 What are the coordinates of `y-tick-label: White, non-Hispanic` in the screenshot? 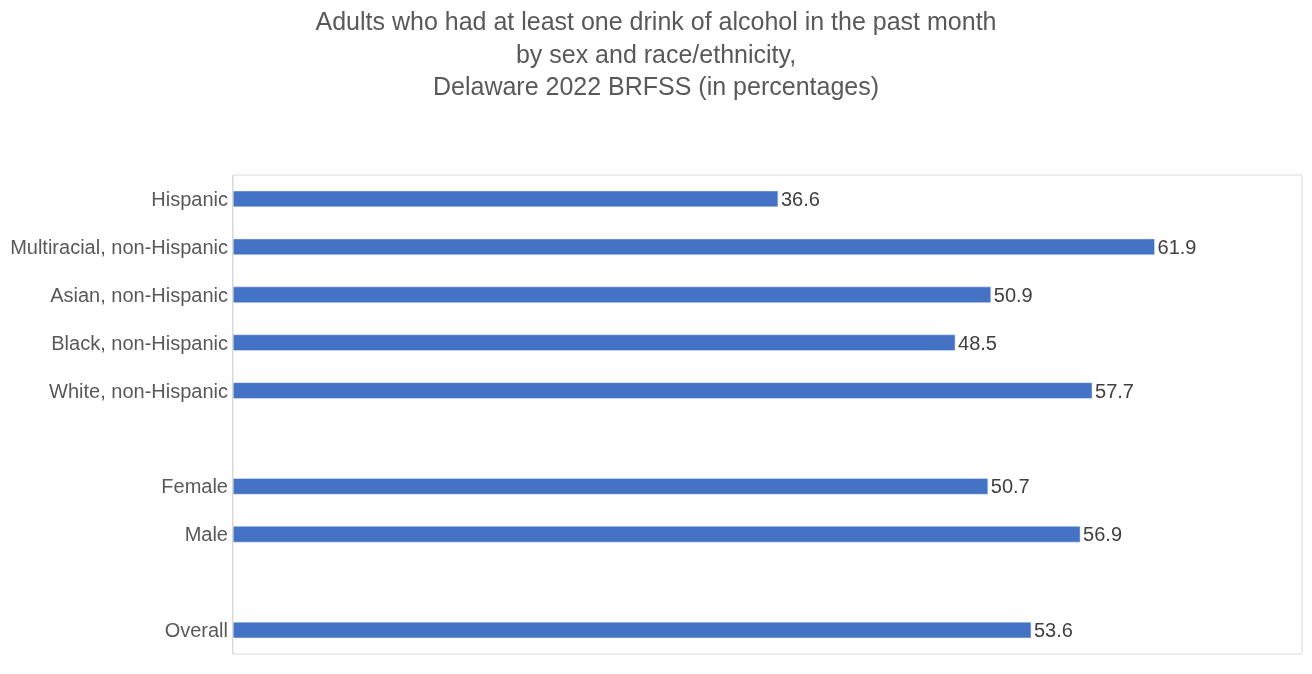 It's located at (138, 390).